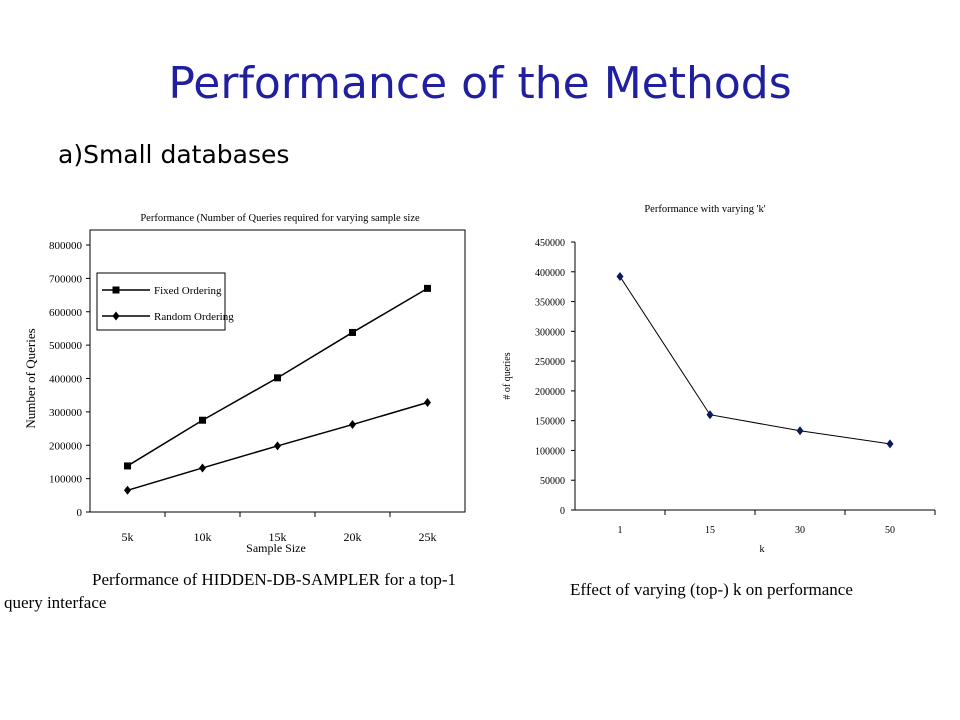  What do you see at coordinates (203, 537) in the screenshot?
I see `x-tick-label: 10k` at bounding box center [203, 537].